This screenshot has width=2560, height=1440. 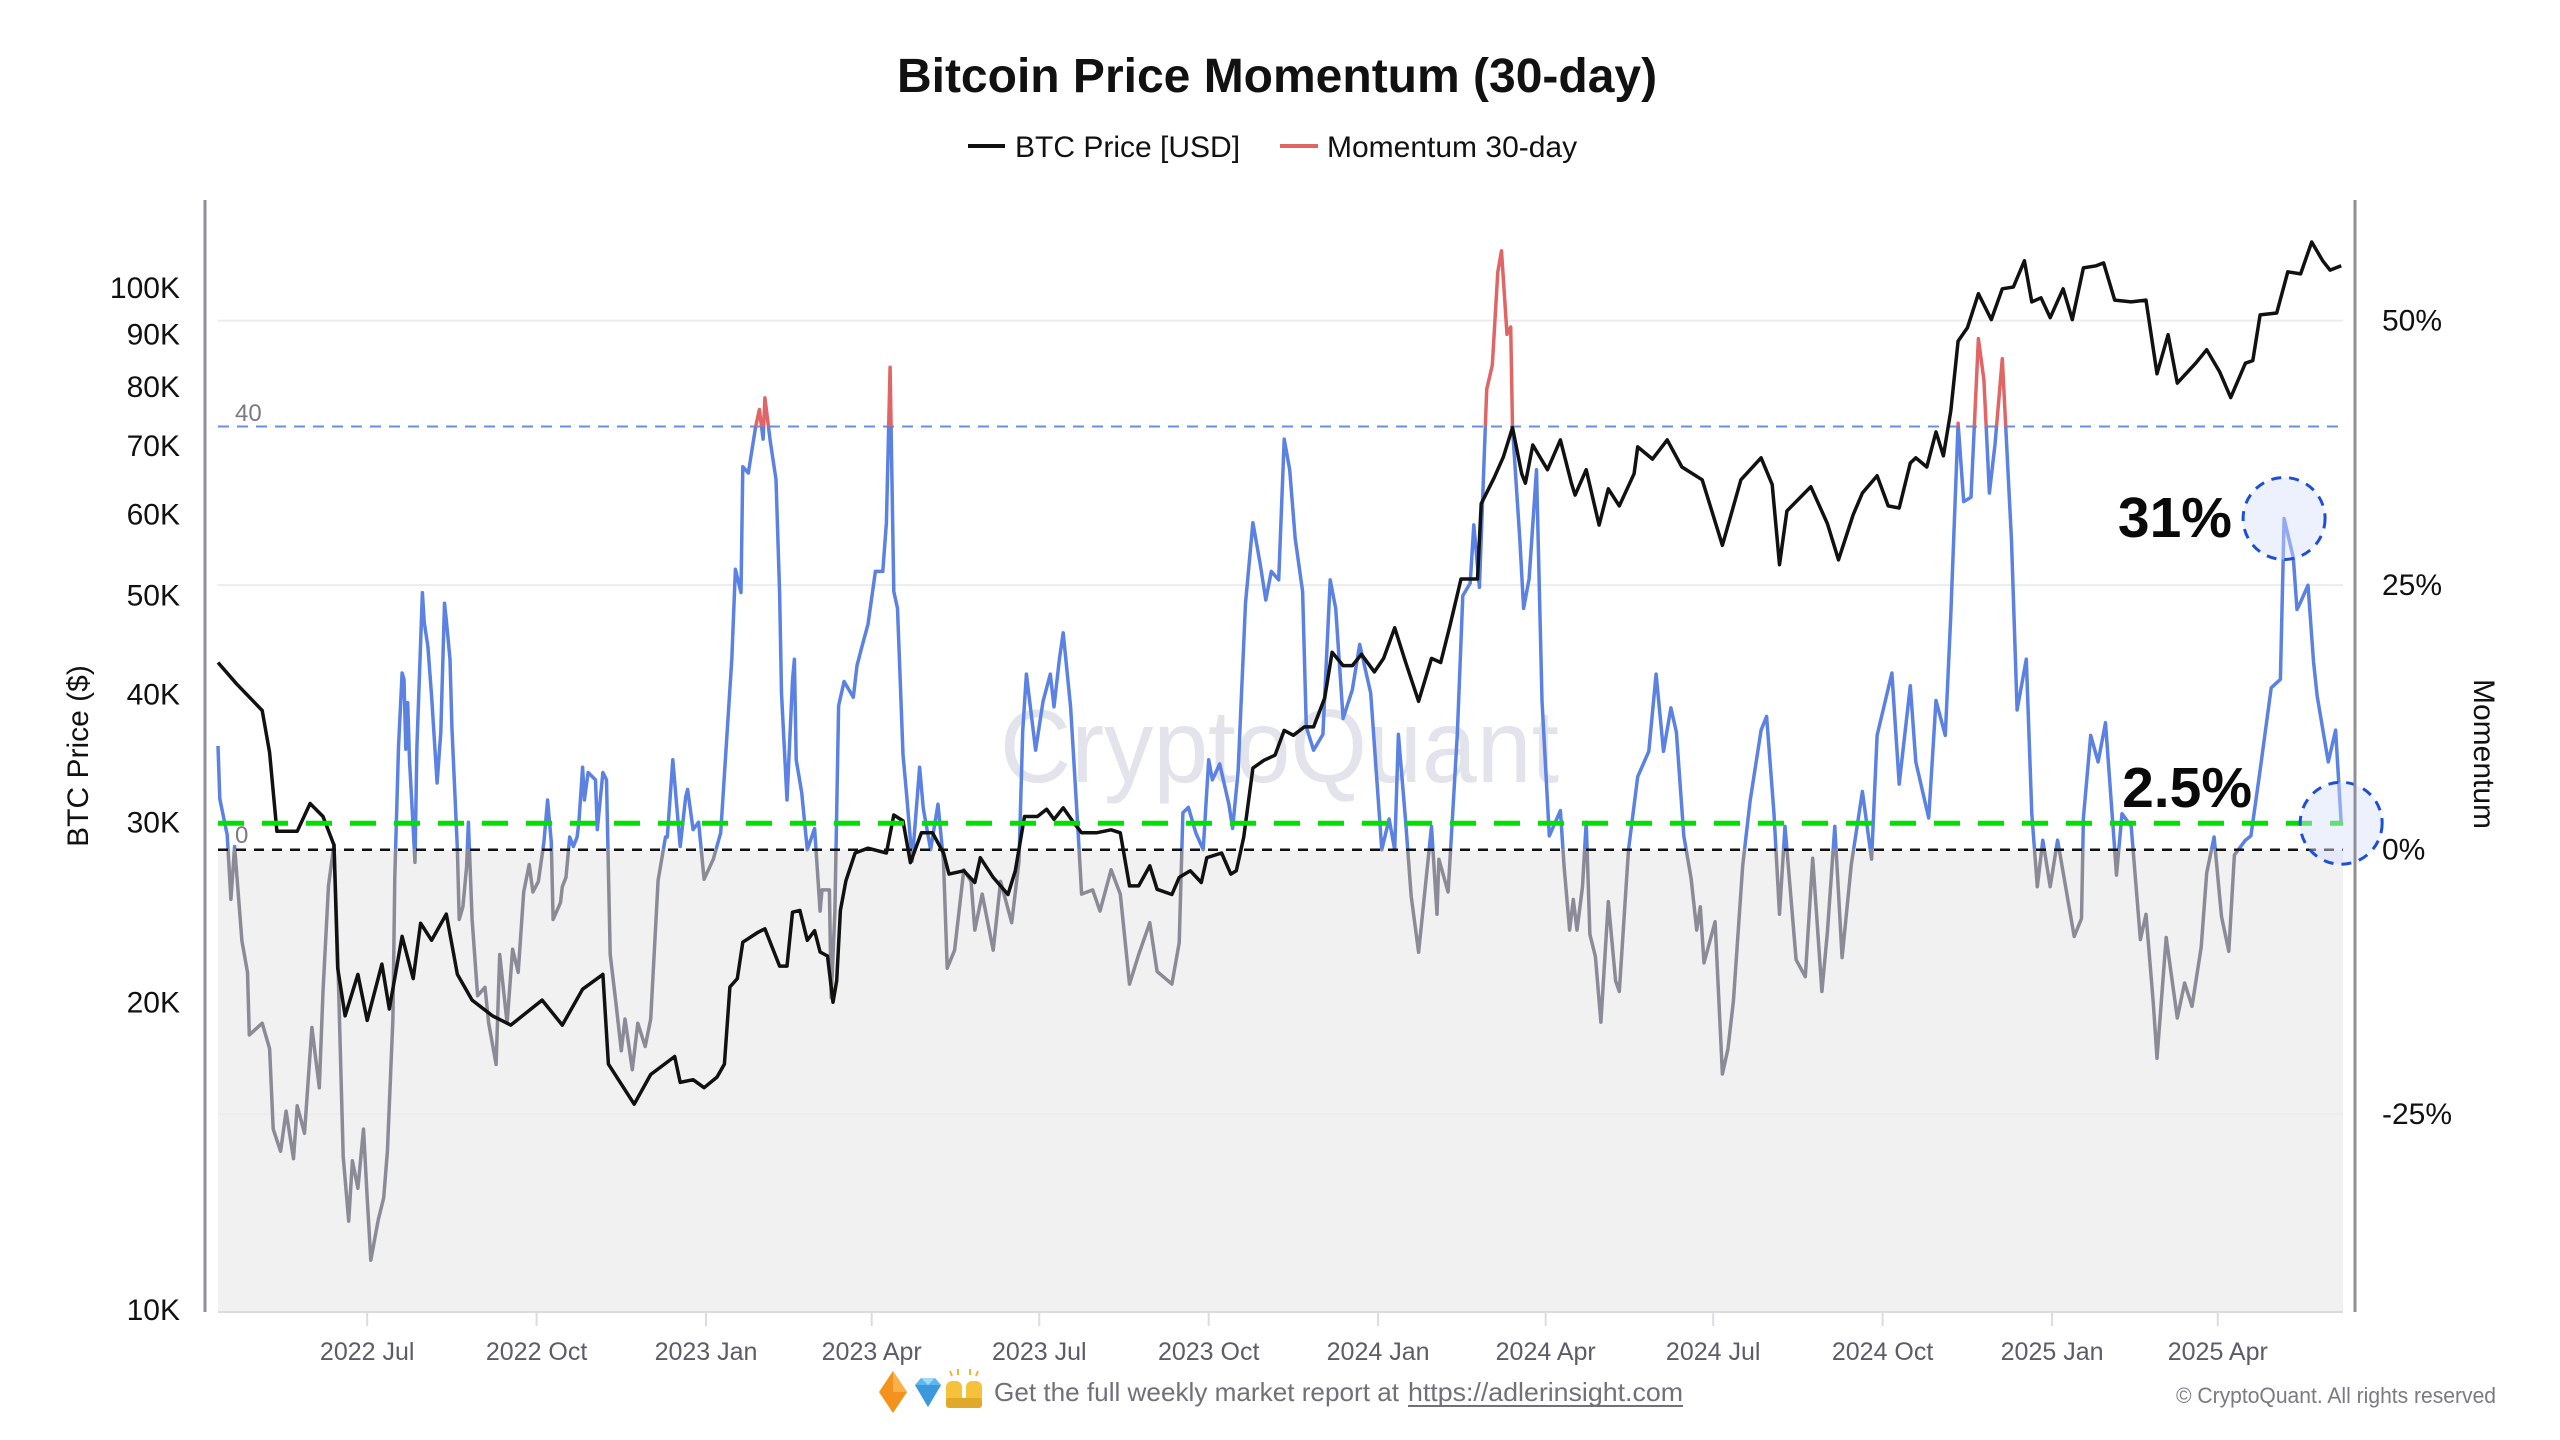 I want to click on footer-link: https://adlerinsight.com, so click(x=1545, y=1392).